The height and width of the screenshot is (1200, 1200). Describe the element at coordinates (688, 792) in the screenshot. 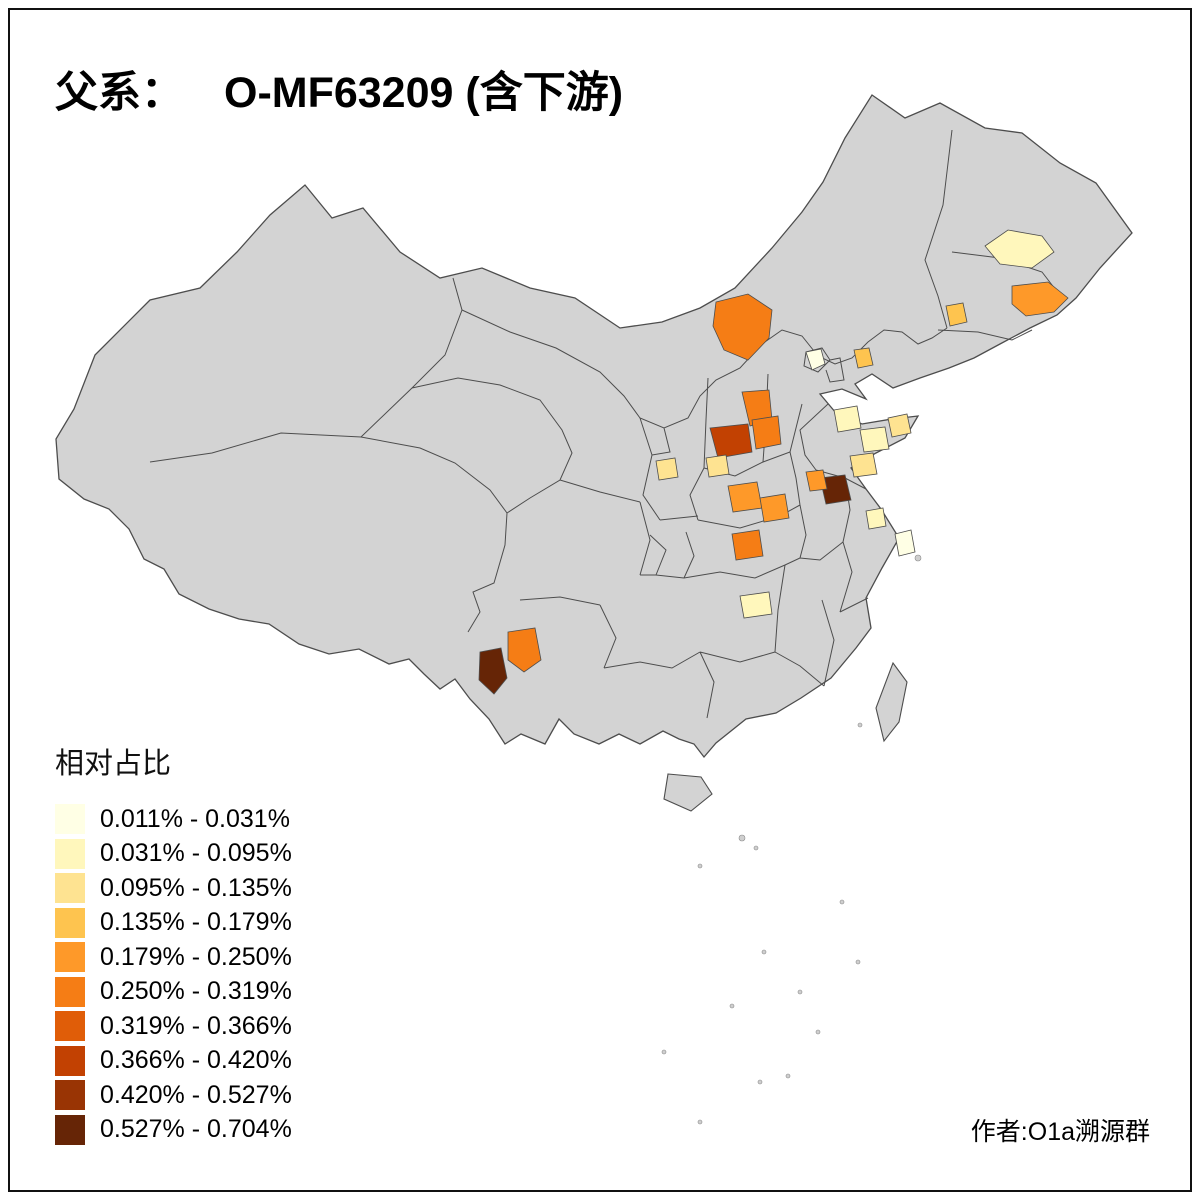

I see `hainan-island` at that location.